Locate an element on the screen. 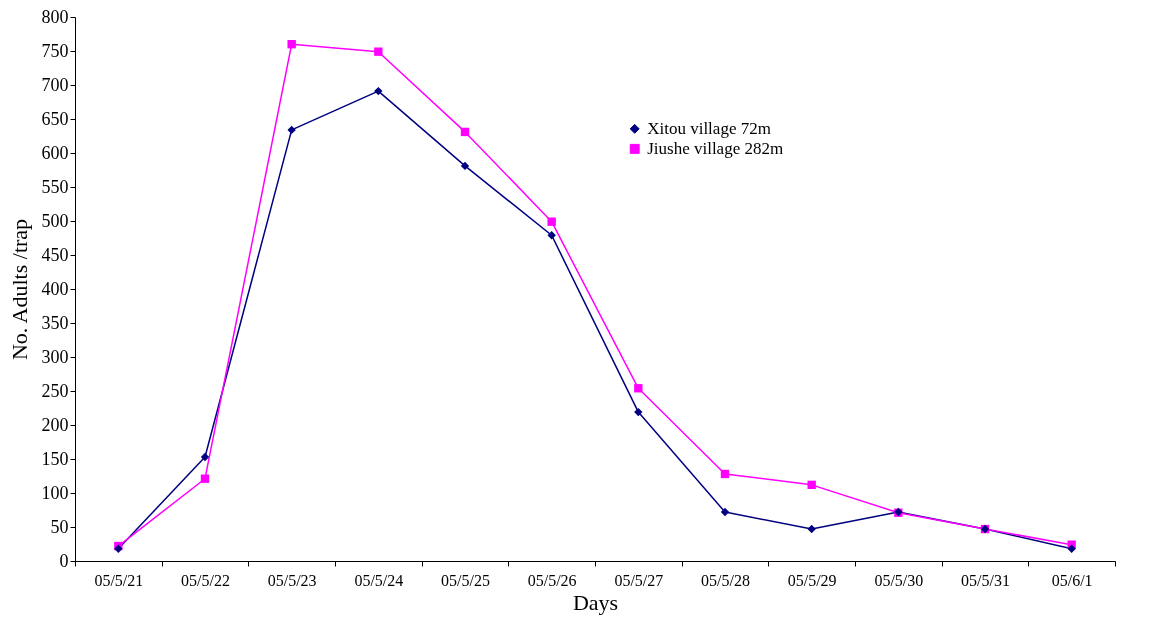 The height and width of the screenshot is (625, 1157). x-tick-label: 05/5/30 is located at coordinates (899, 580).